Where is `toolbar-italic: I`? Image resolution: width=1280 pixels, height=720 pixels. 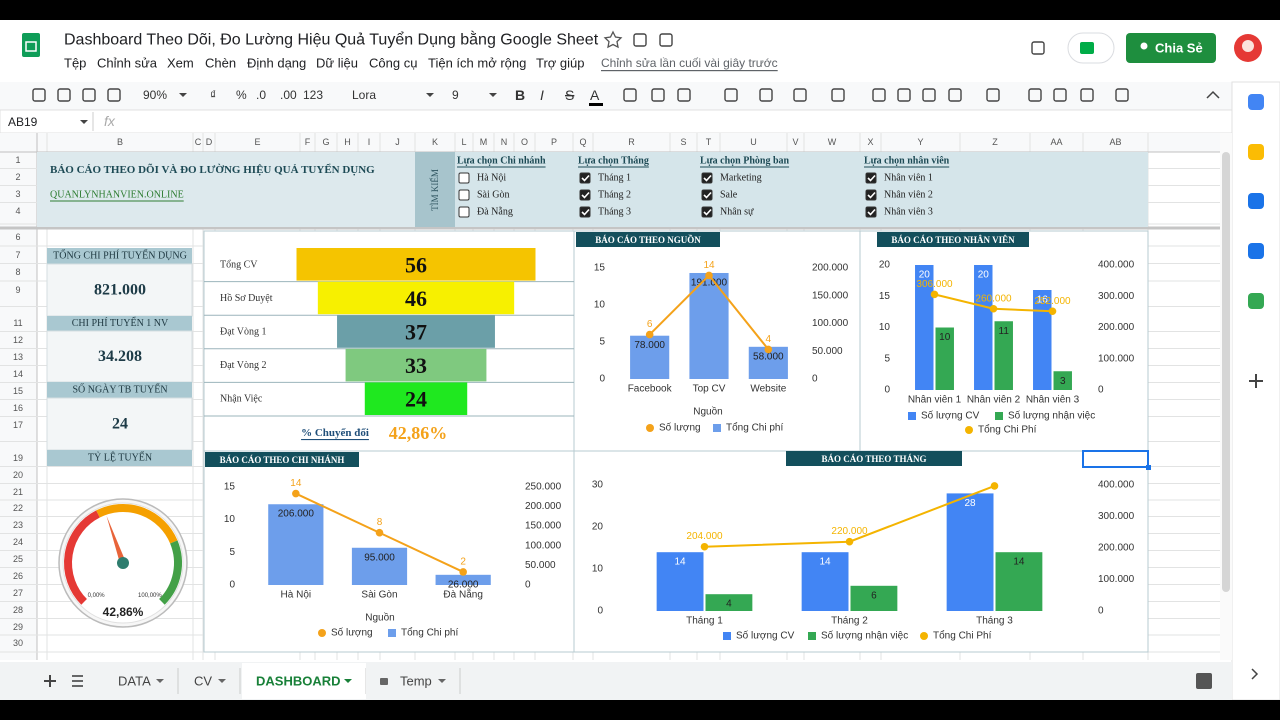
toolbar-italic: I is located at coordinates (542, 95).